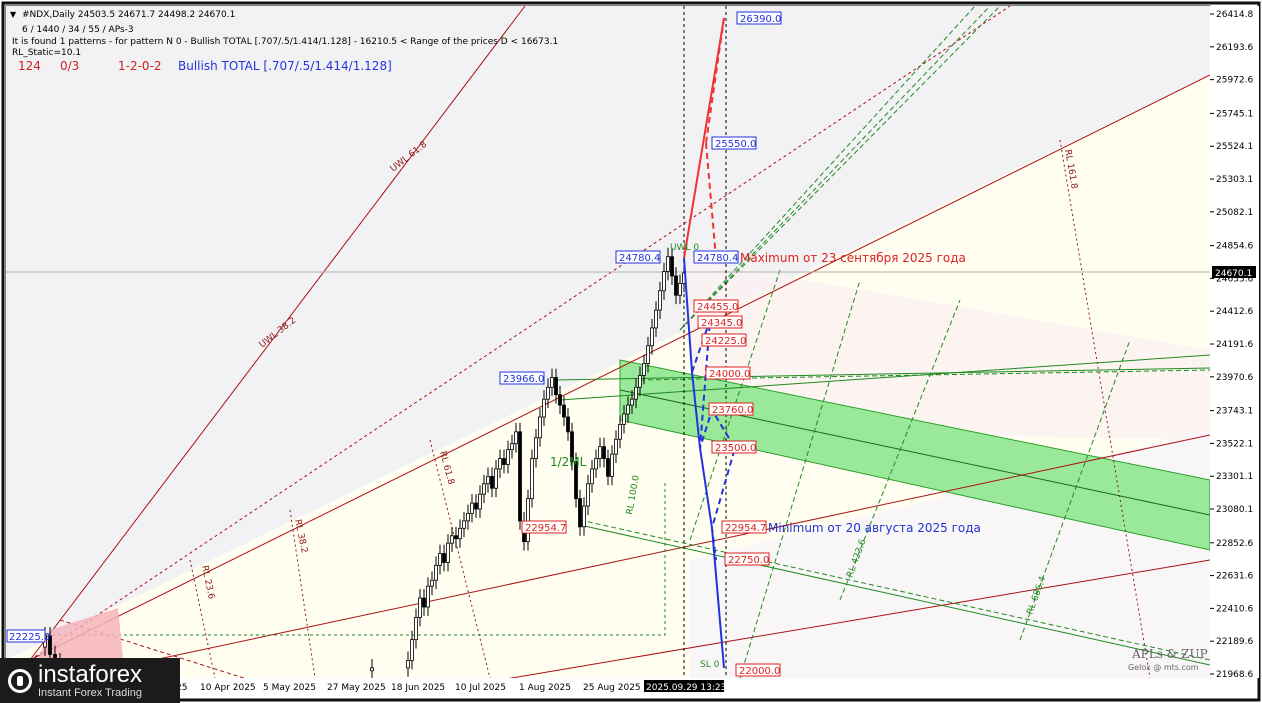  What do you see at coordinates (302, 593) in the screenshot?
I see `rl-38-line` at bounding box center [302, 593].